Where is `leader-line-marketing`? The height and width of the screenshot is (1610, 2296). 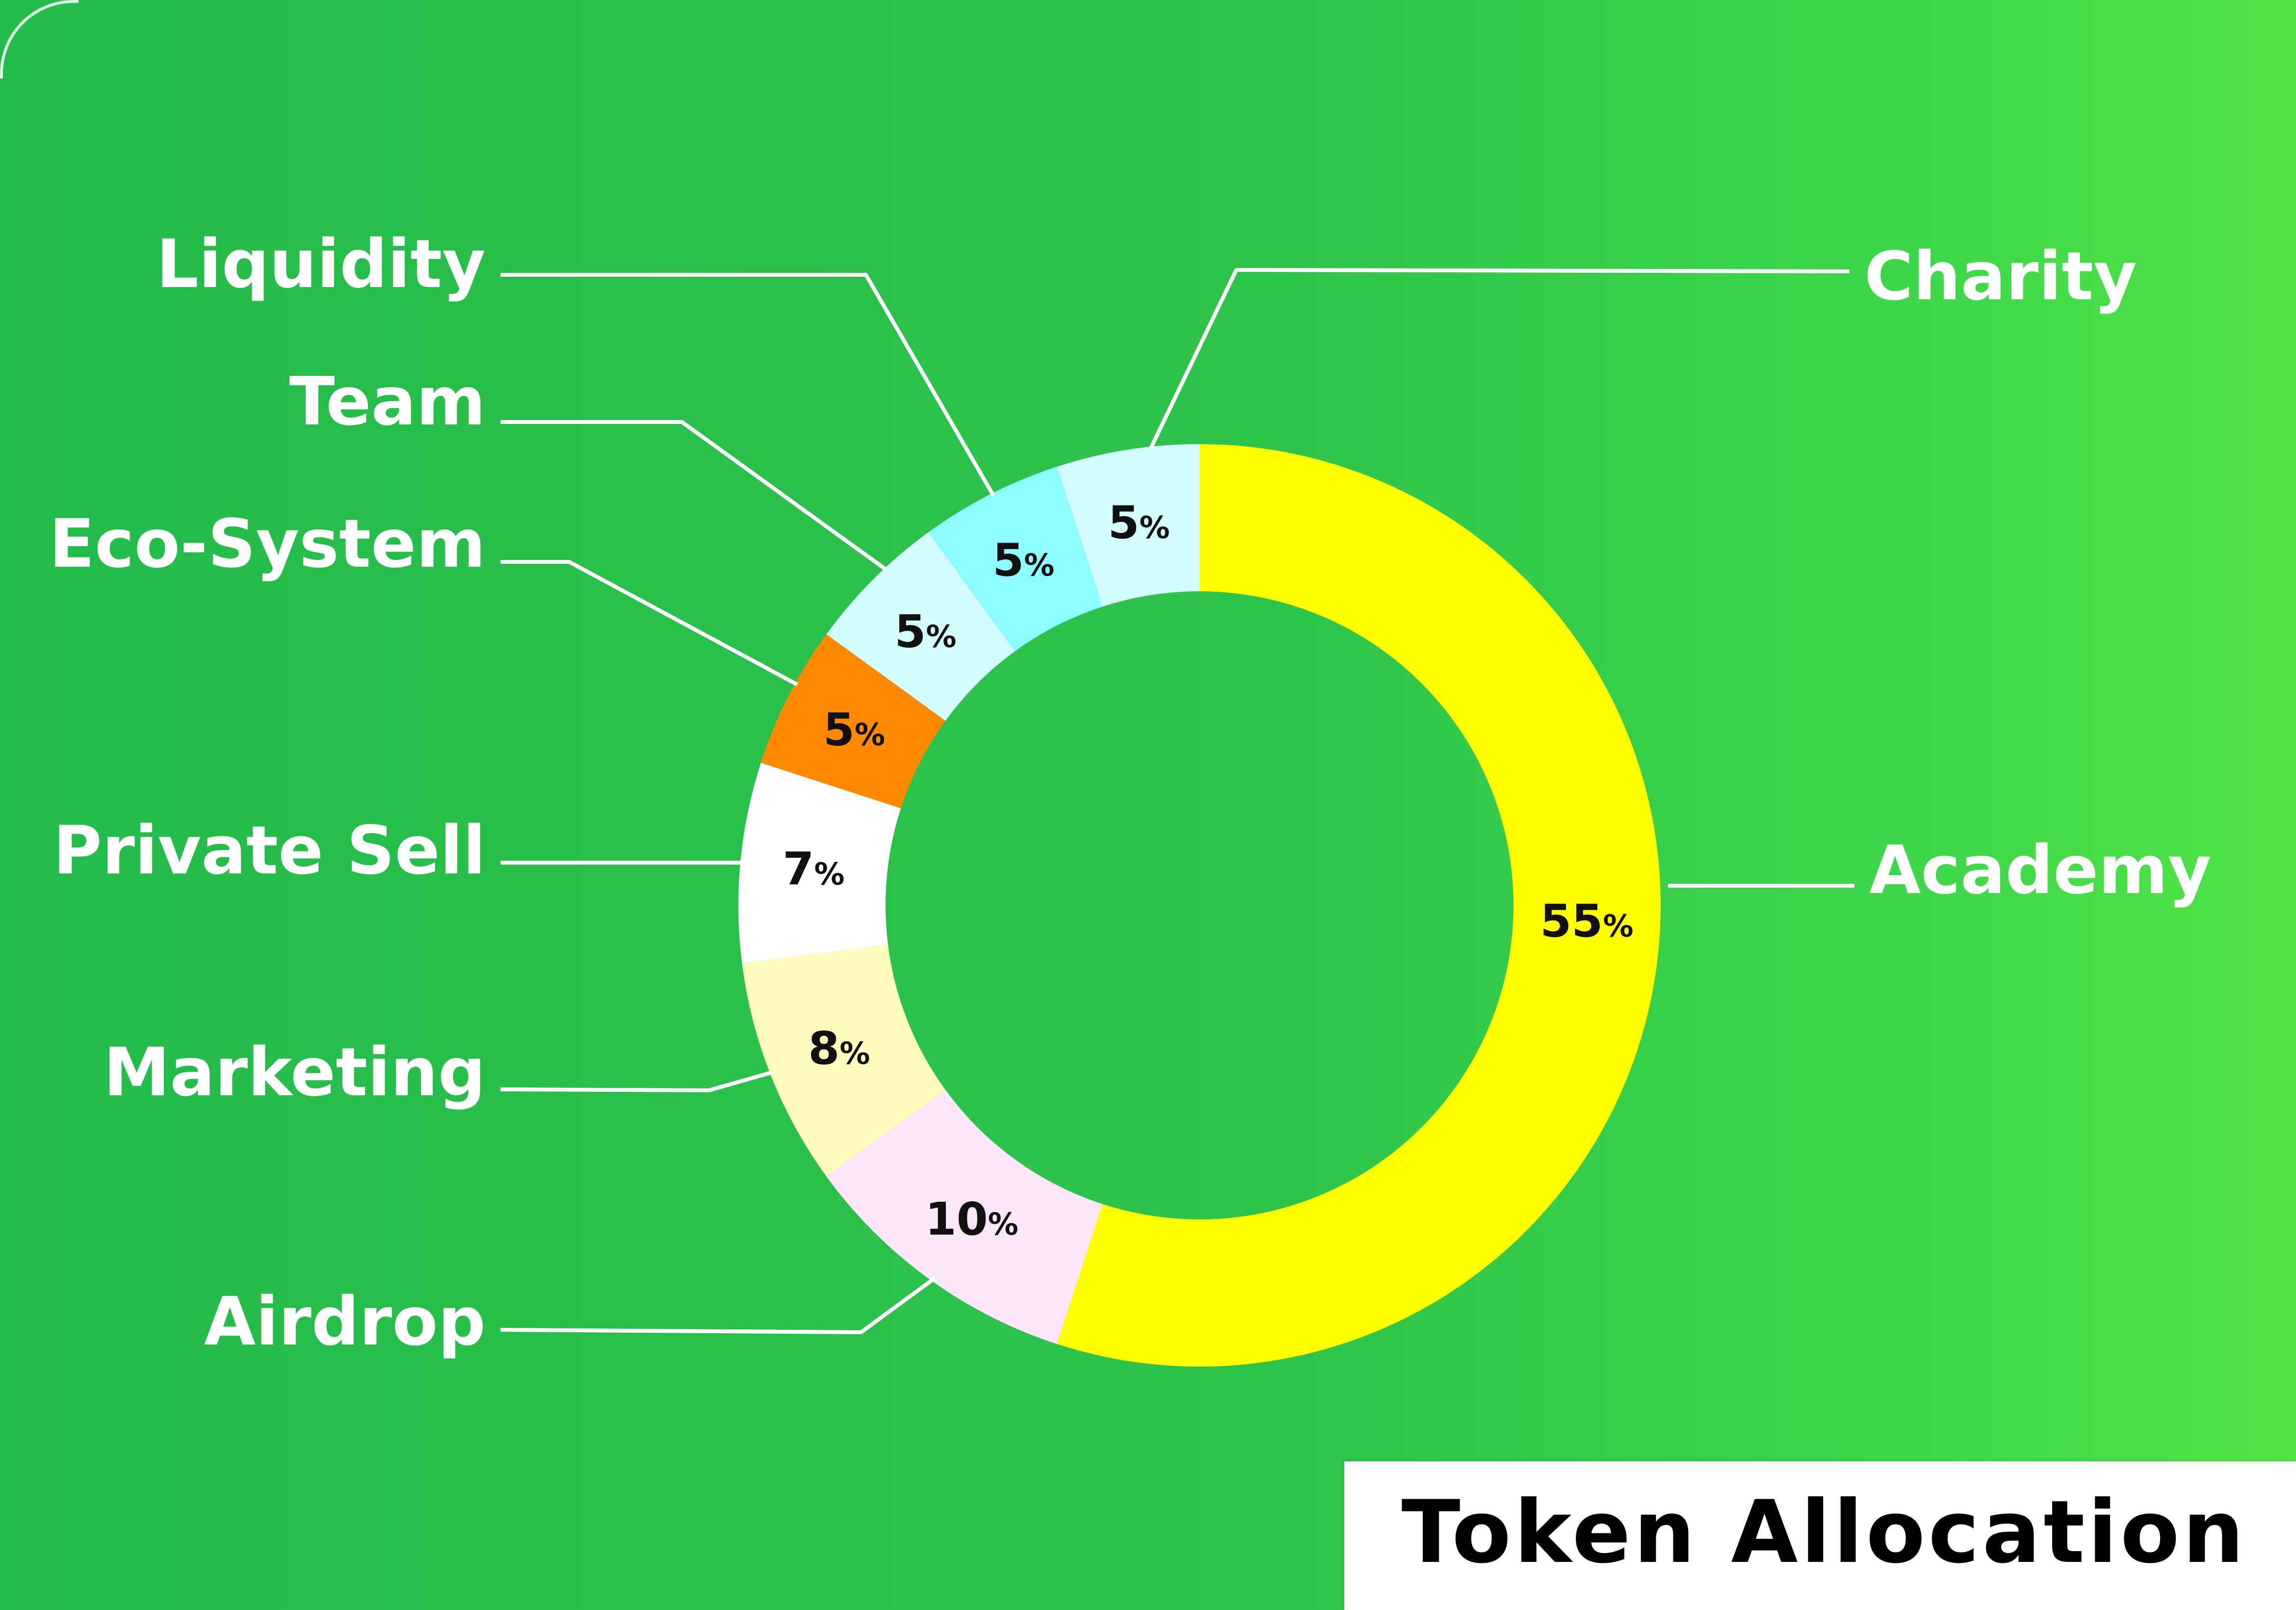
leader-line-marketing is located at coordinates (637, 1081).